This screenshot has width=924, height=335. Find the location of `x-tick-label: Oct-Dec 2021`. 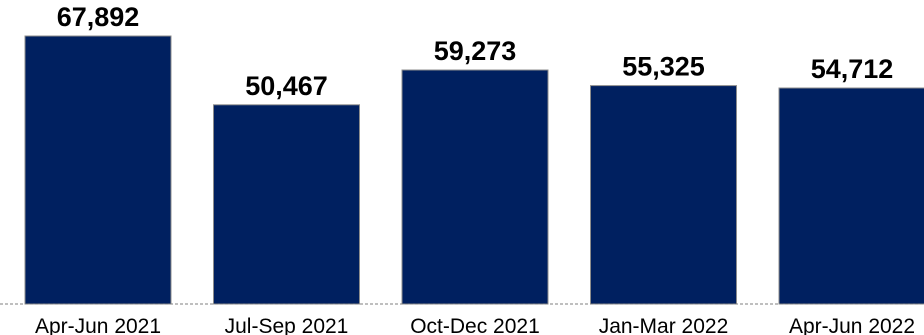

x-tick-label: Oct-Dec 2021 is located at coordinates (475, 325).